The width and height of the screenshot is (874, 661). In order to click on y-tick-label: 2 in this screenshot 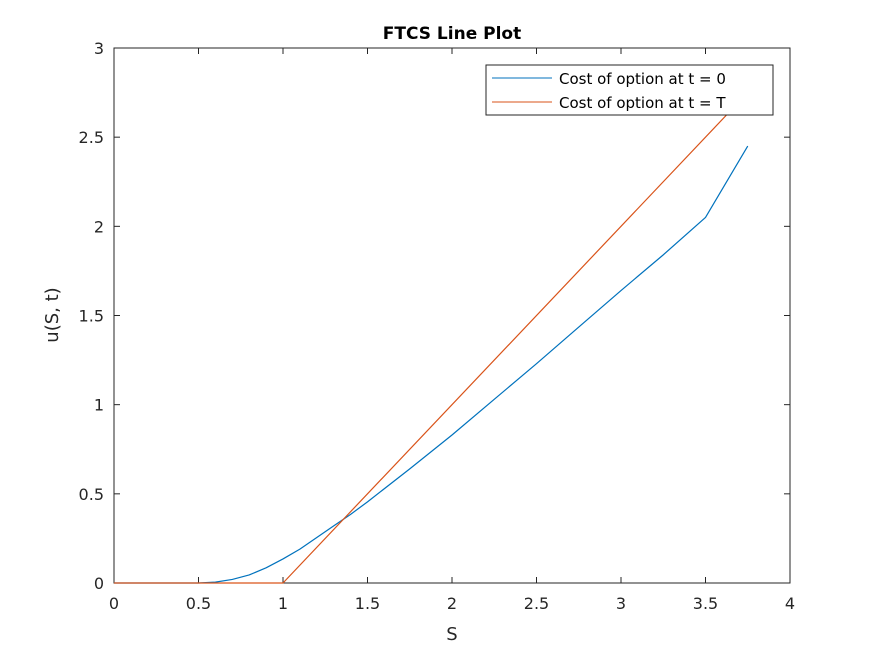, I will do `click(99, 226)`.